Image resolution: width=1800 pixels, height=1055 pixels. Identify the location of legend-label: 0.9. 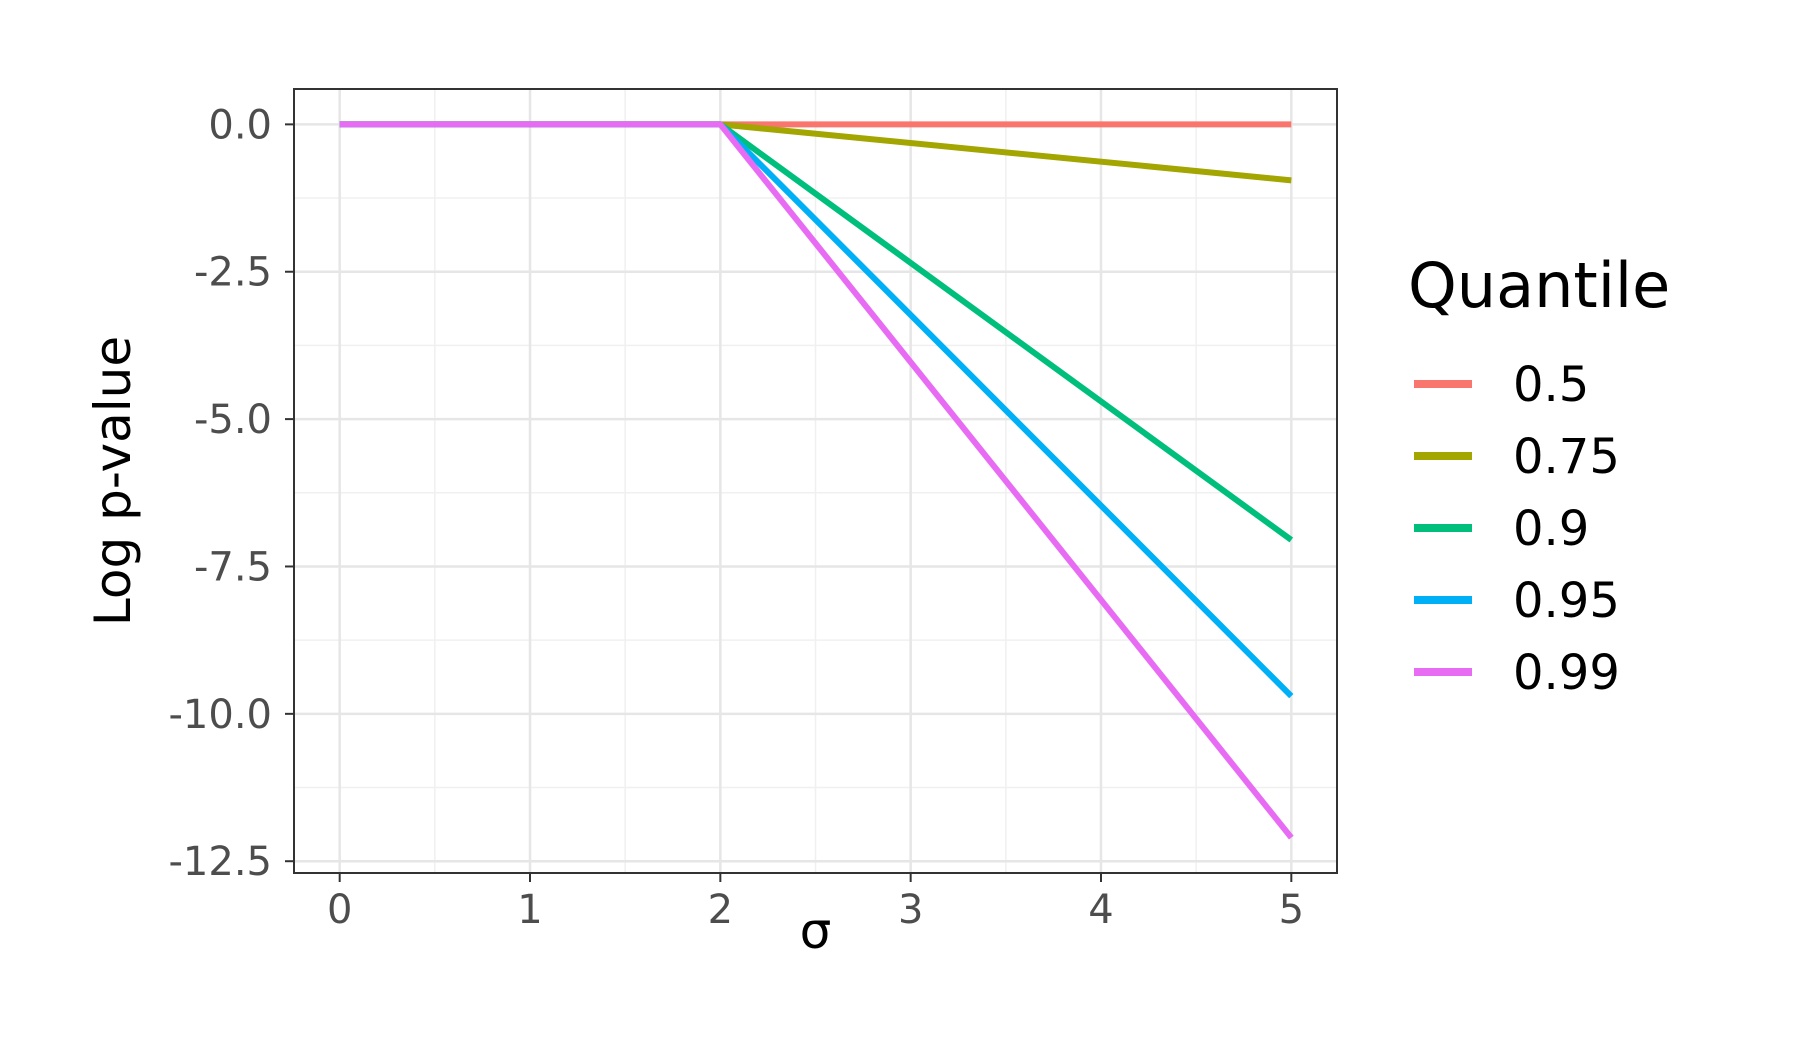
(1551, 529).